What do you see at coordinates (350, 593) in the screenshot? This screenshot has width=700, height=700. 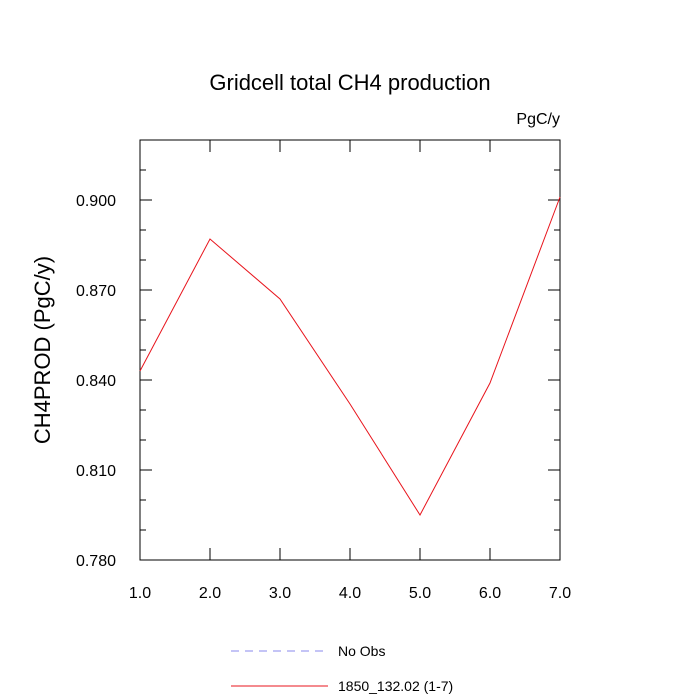 I see `x-tick-label: 4.0` at bounding box center [350, 593].